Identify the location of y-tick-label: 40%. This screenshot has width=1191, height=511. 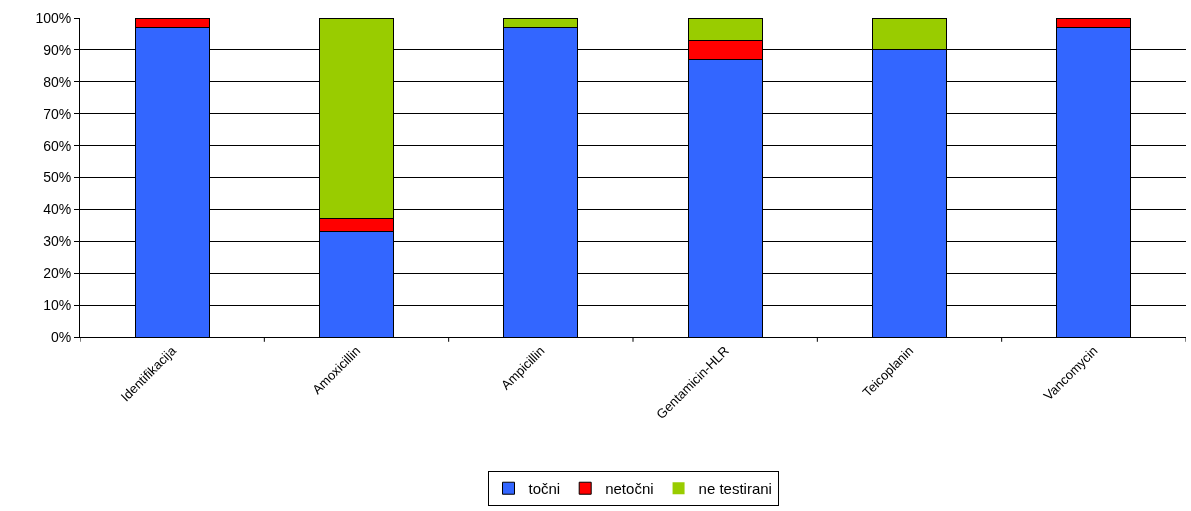
(57, 209).